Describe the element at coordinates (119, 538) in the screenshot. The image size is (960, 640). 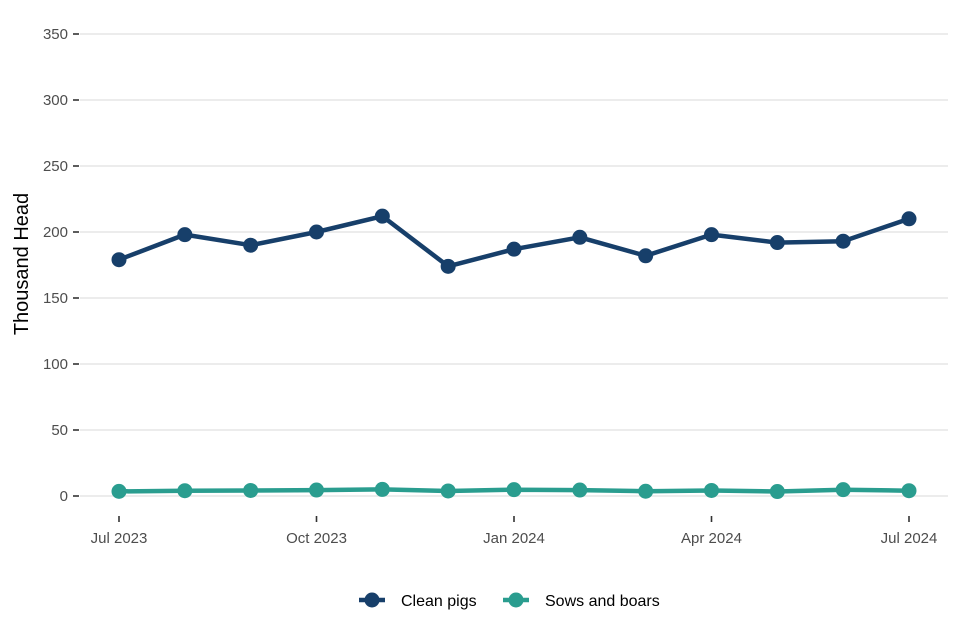
I see `x-tick-label: Jul 2023` at that location.